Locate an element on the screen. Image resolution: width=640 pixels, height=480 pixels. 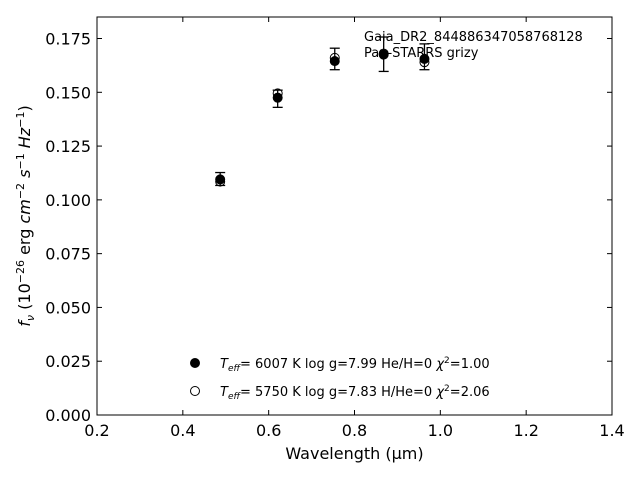
legend-marker-open is located at coordinates (195, 391).